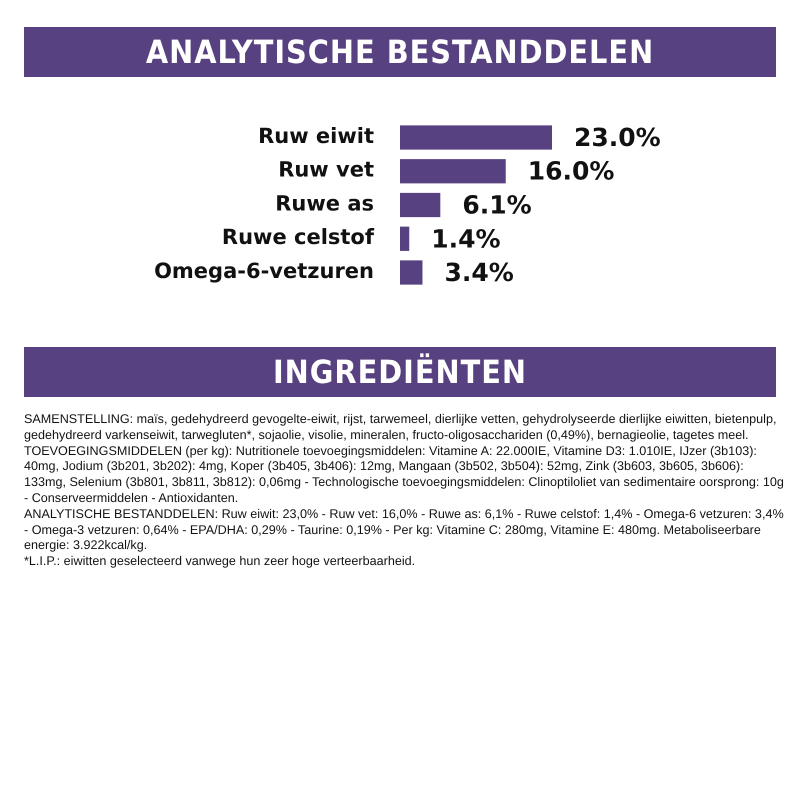  Describe the element at coordinates (401, 428) in the screenshot. I see `text: SAMENSTELLING: maïs, gedehydreerd gevogelte-eiwit, rijst, tarwemeel, dierlijke vetten, gehydrolyseerde dierlijke eiwitten, bietenpulp, gedehydreerd varkenseiwit, tarwegluten*, sojaolie, visolie, mineralen, fructo-oligosacchariden (0,49%), bernagieolie, tagetes meel.` at that location.